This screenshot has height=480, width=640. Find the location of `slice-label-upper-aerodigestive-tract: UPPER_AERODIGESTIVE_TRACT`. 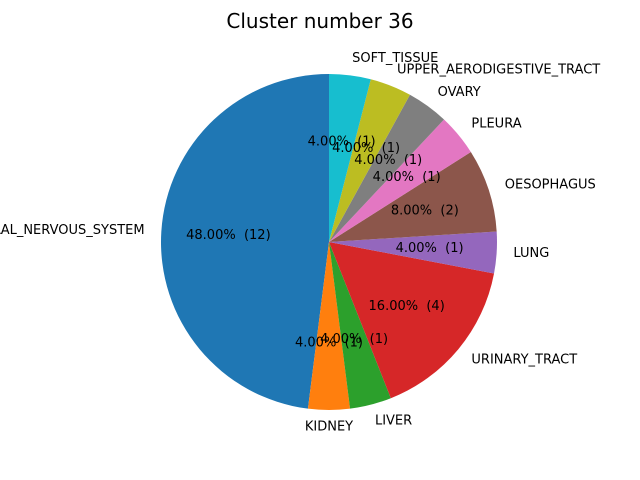

slice-label-upper-aerodigestive-tract: UPPER_AERODIGESTIVE_TRACT is located at coordinates (498, 70).